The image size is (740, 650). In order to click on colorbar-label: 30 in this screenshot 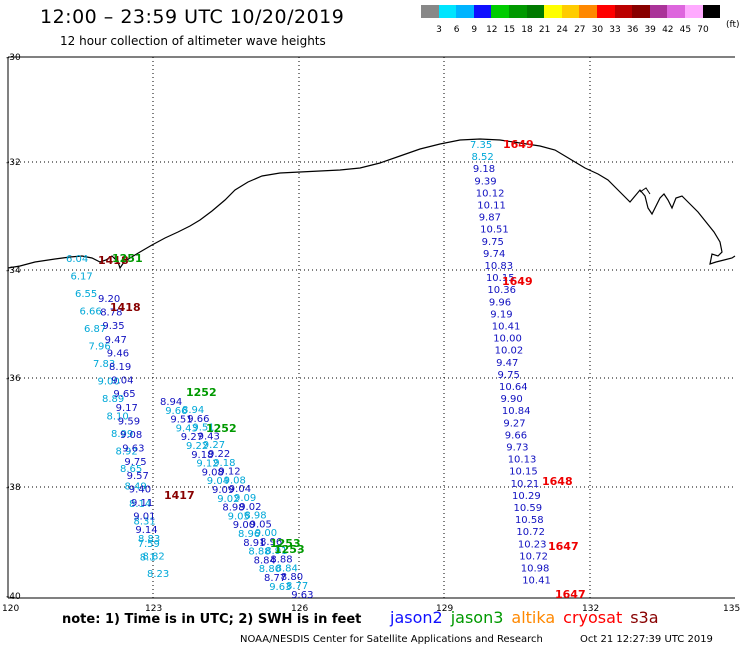, I will do `click(597, 30)`.